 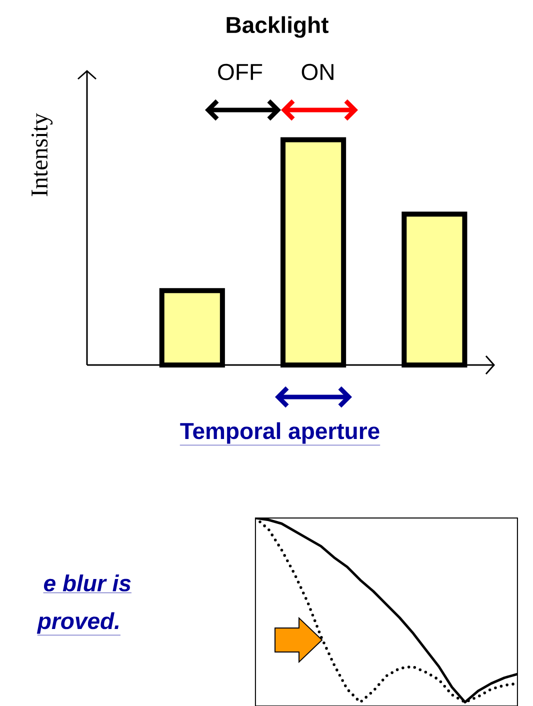 What do you see at coordinates (318, 72) in the screenshot?
I see `text: ON` at bounding box center [318, 72].